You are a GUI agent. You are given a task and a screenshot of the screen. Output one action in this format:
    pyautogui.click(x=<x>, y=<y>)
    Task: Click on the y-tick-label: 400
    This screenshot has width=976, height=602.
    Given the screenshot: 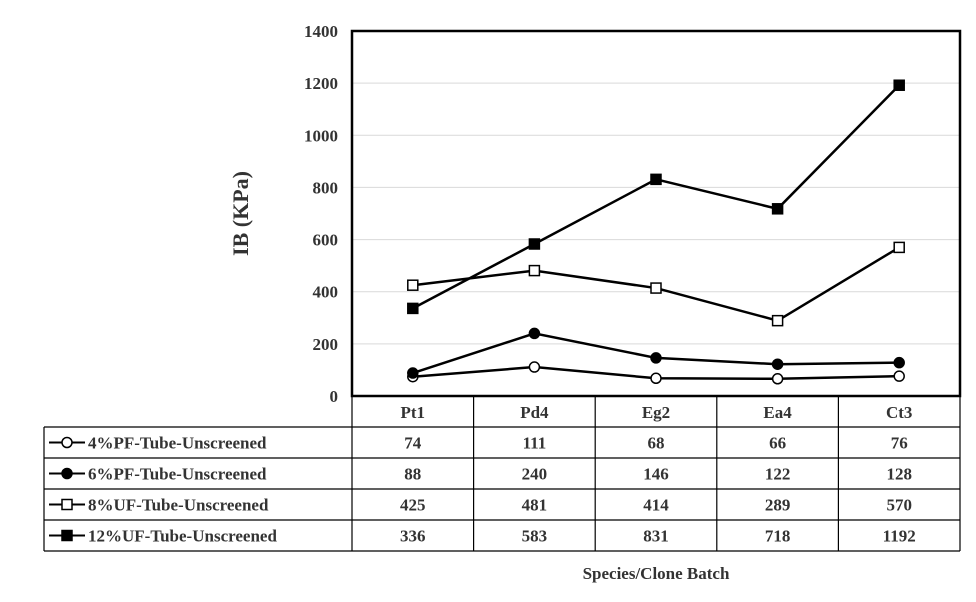 What is the action you would take?
    pyautogui.click(x=326, y=292)
    